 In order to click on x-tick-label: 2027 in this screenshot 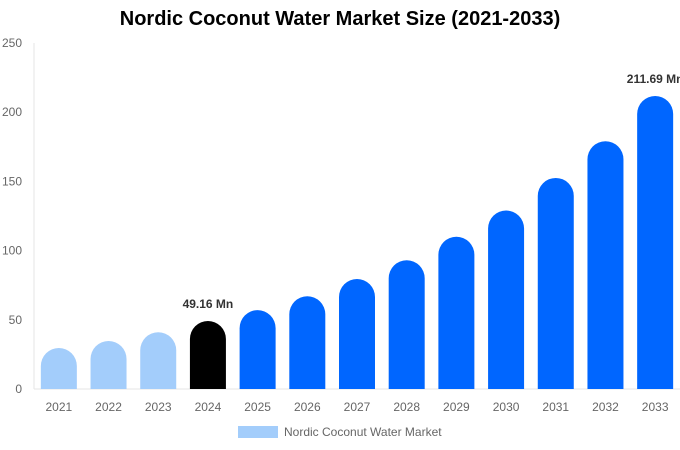, I will do `click(357, 407)`.